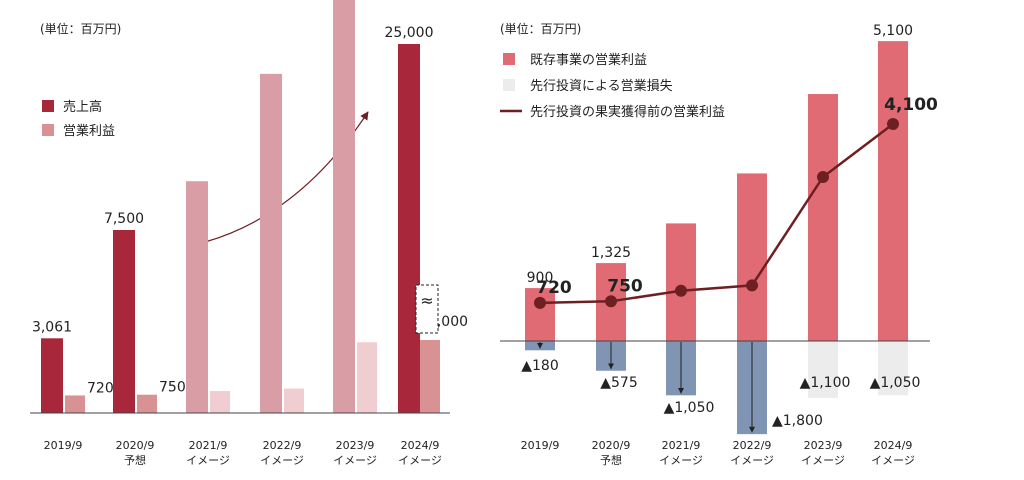  I want to click on left-legend-label-profit: 営業利益, so click(89, 131).